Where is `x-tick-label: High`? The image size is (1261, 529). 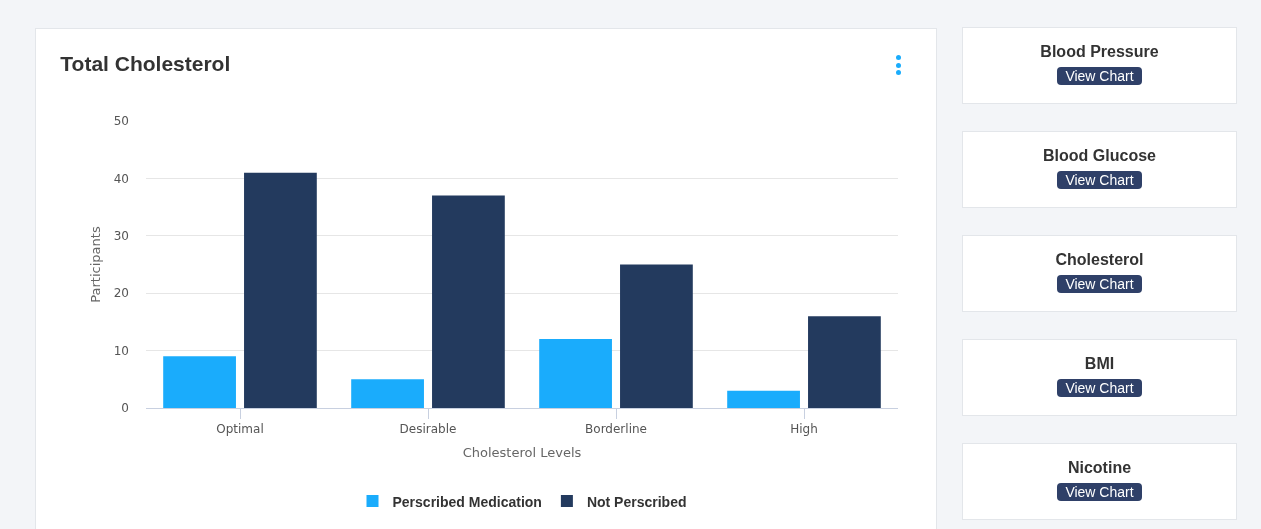 x-tick-label: High is located at coordinates (804, 429).